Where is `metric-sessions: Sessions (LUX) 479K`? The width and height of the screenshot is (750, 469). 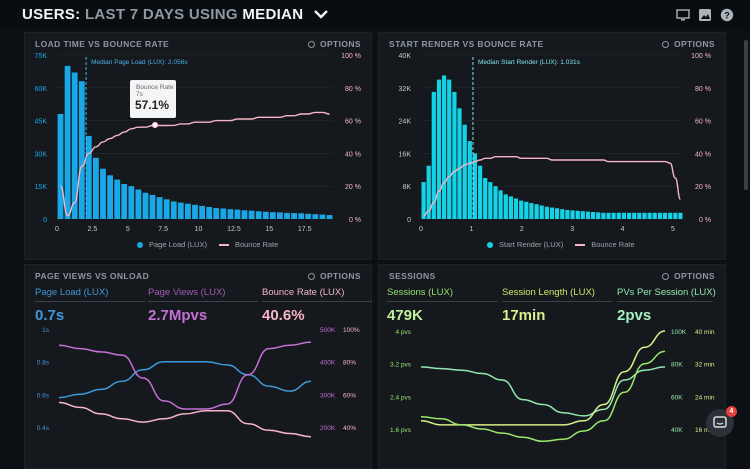
metric-sessions: Sessions (LUX) 479K is located at coordinates (442, 305).